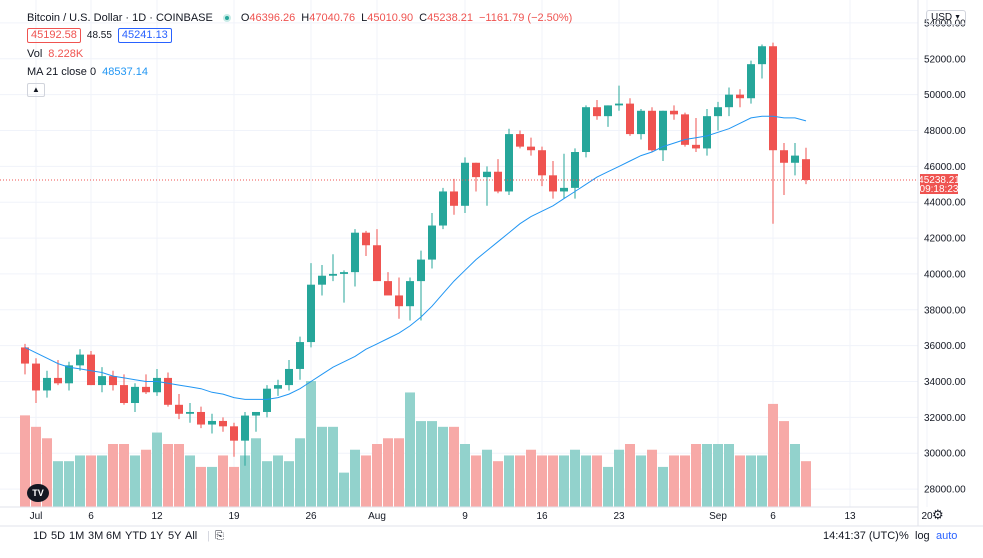 This screenshot has width=983, height=558. What do you see at coordinates (96, 536) in the screenshot?
I see `timeframe-3m: 3M` at bounding box center [96, 536].